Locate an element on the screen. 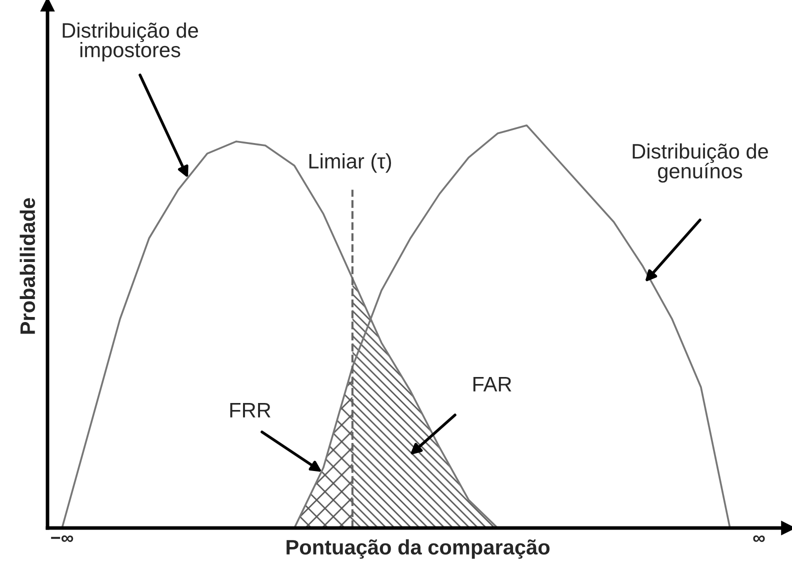 The width and height of the screenshot is (792, 569). annotation: FAR is located at coordinates (492, 384).